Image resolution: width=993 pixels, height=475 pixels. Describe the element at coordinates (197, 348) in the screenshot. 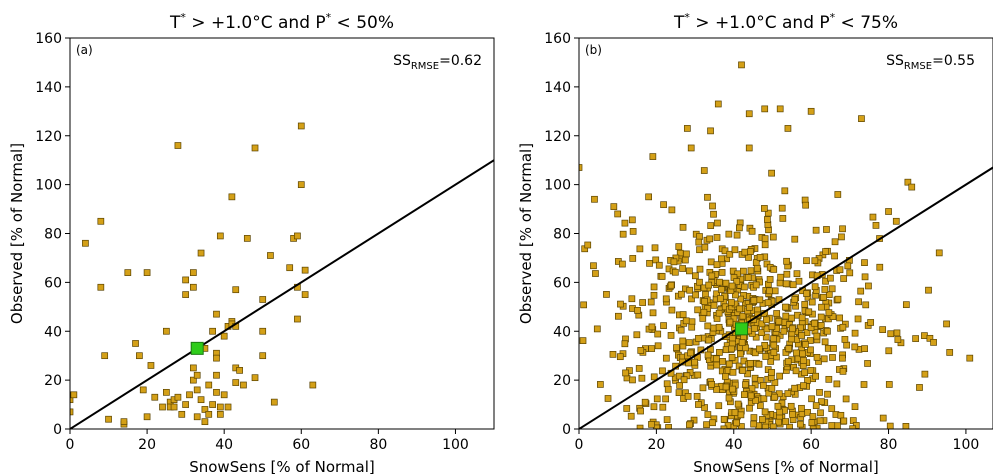

I see `mean-point` at that location.